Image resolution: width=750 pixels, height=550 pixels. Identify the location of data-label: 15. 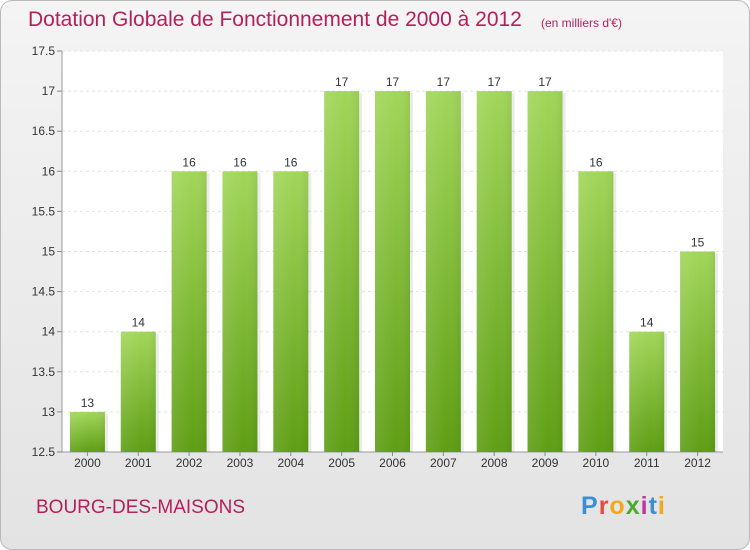
(698, 243).